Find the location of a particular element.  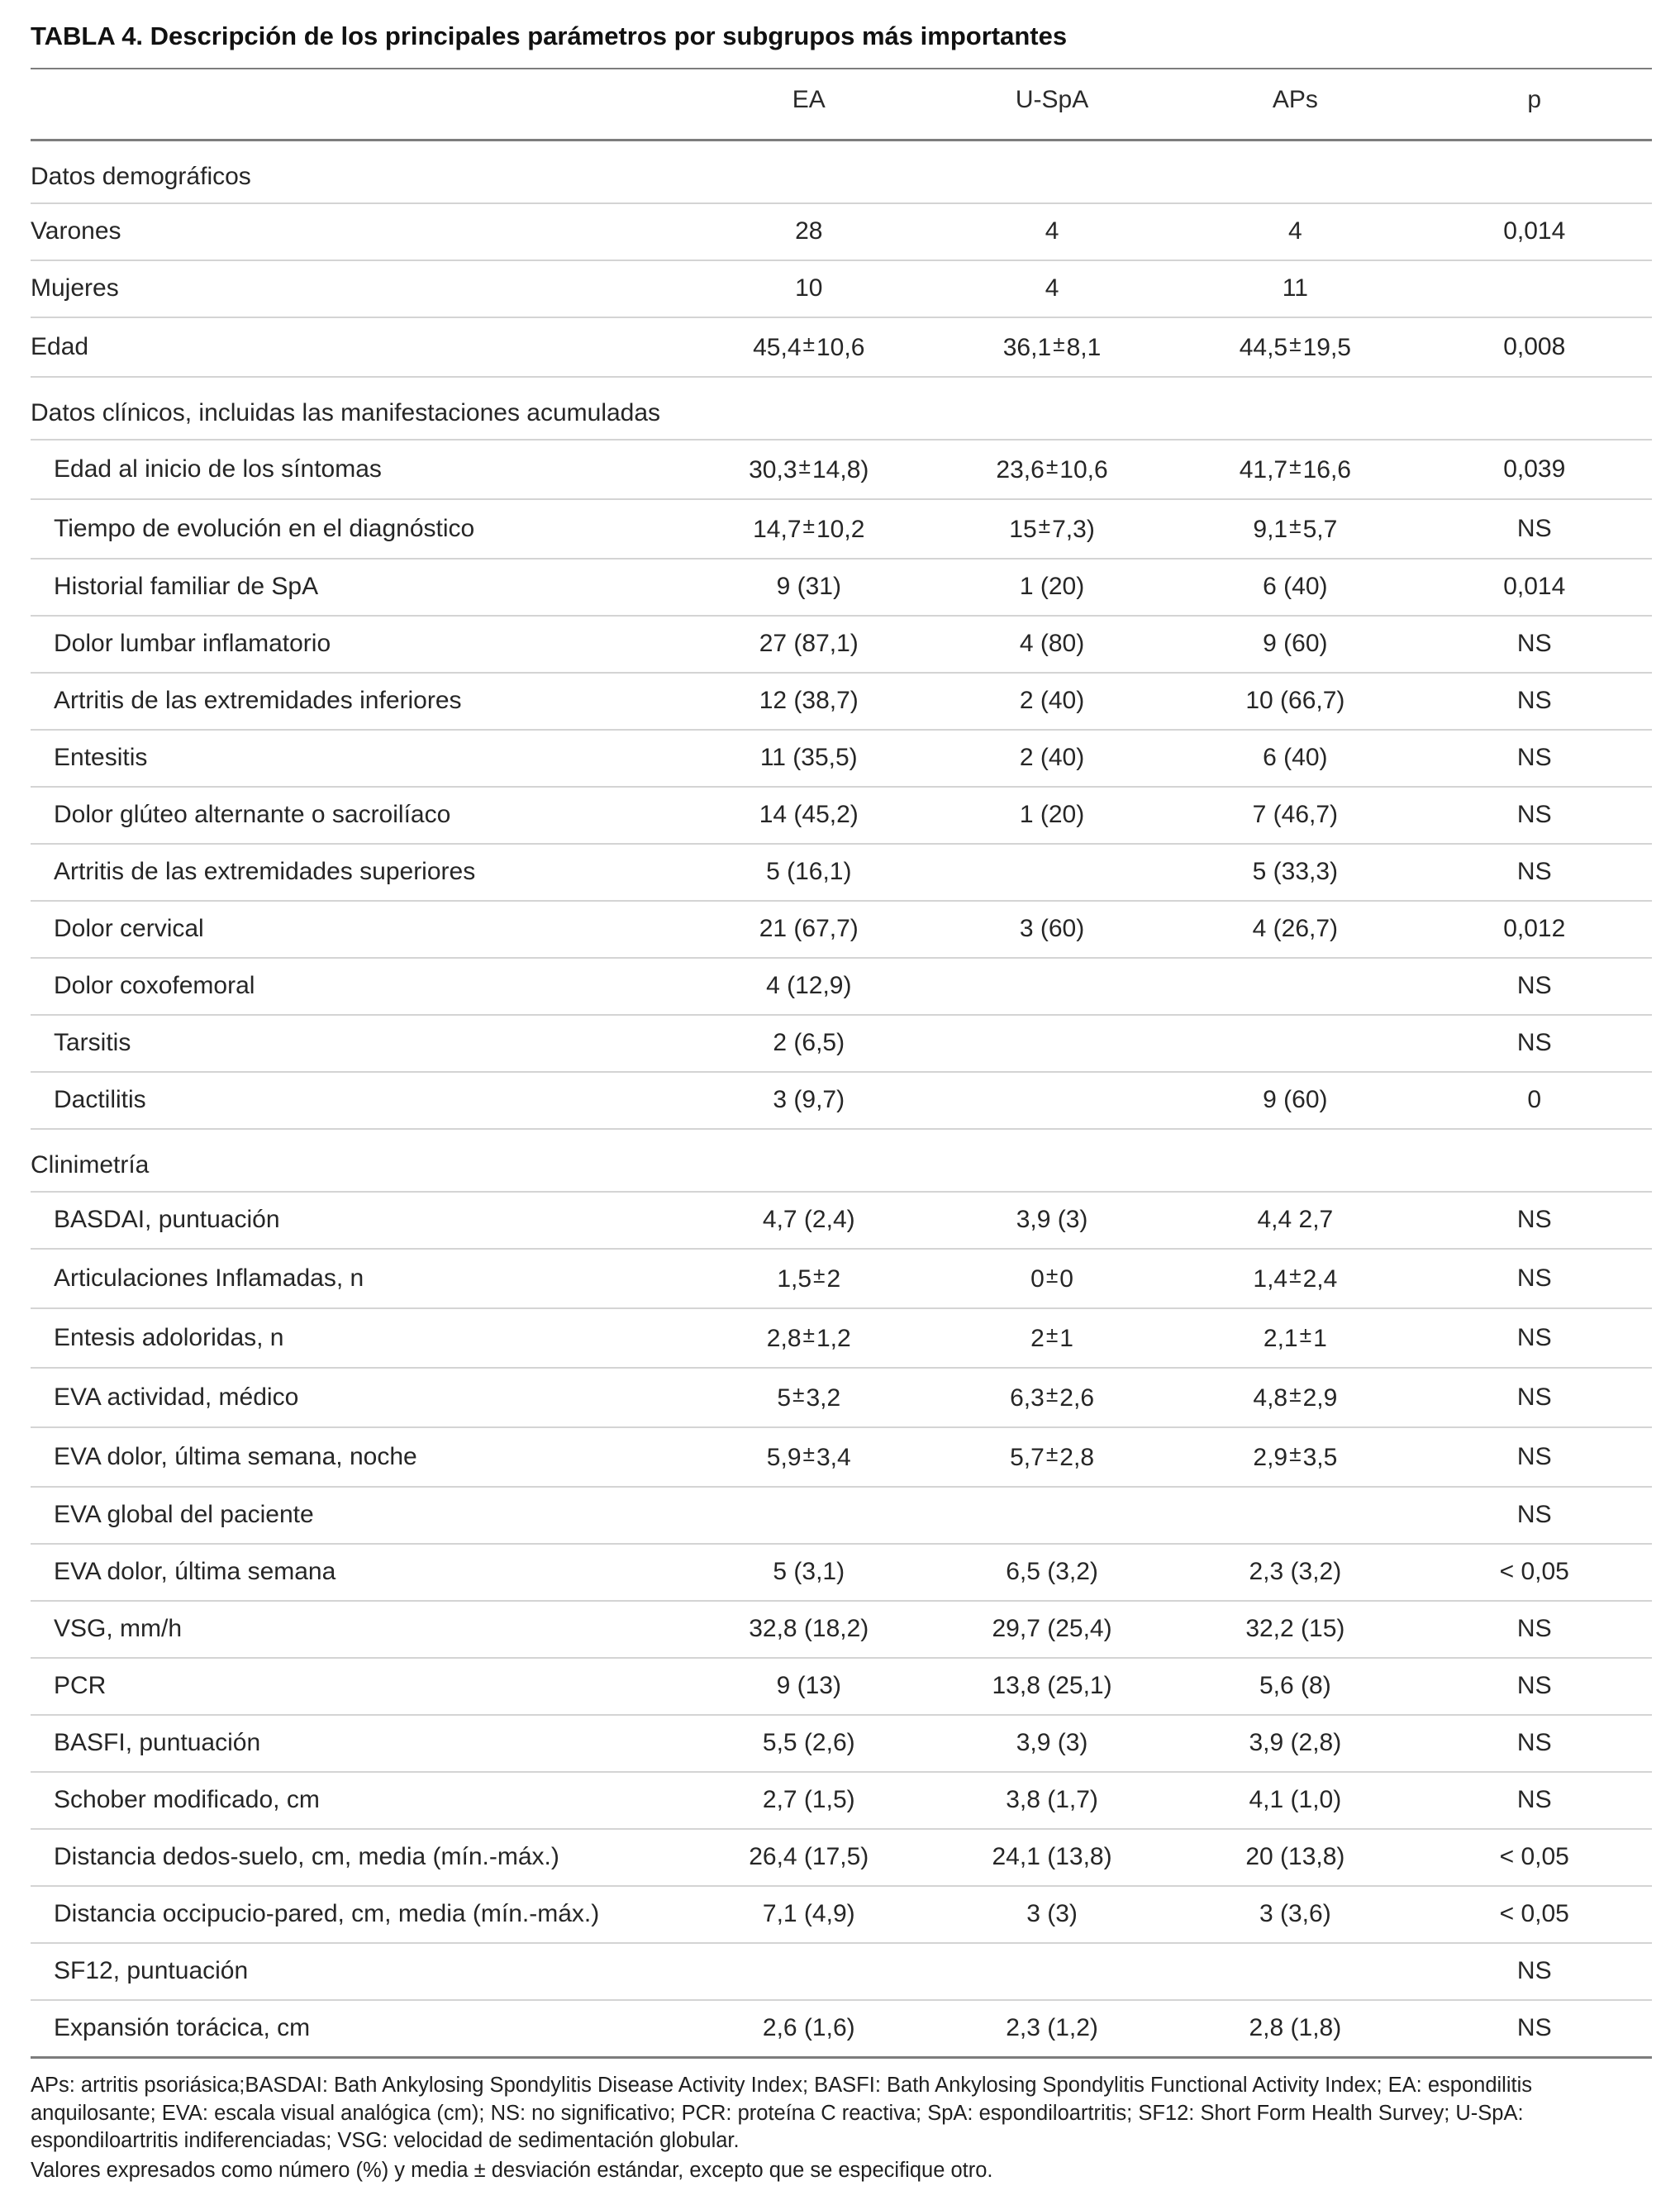

cell-u-spa: 24,1 (13,8) is located at coordinates (1052, 1856).